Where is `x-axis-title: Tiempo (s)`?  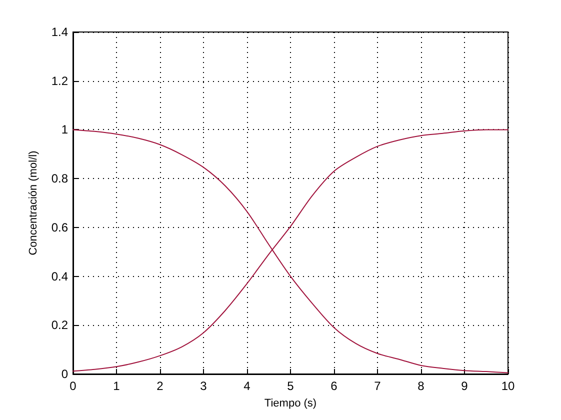 x-axis-title: Tiempo (s) is located at coordinates (290, 404).